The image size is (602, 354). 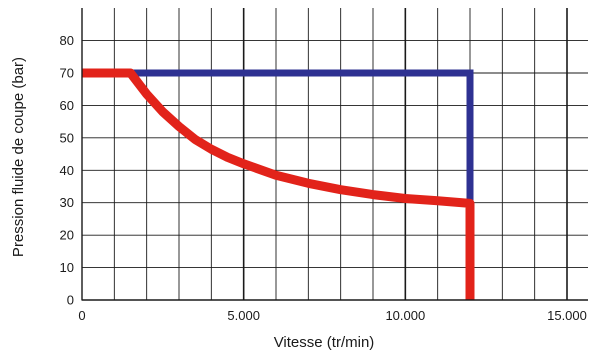 What do you see at coordinates (67, 137) in the screenshot?
I see `y-tick-label: 50` at bounding box center [67, 137].